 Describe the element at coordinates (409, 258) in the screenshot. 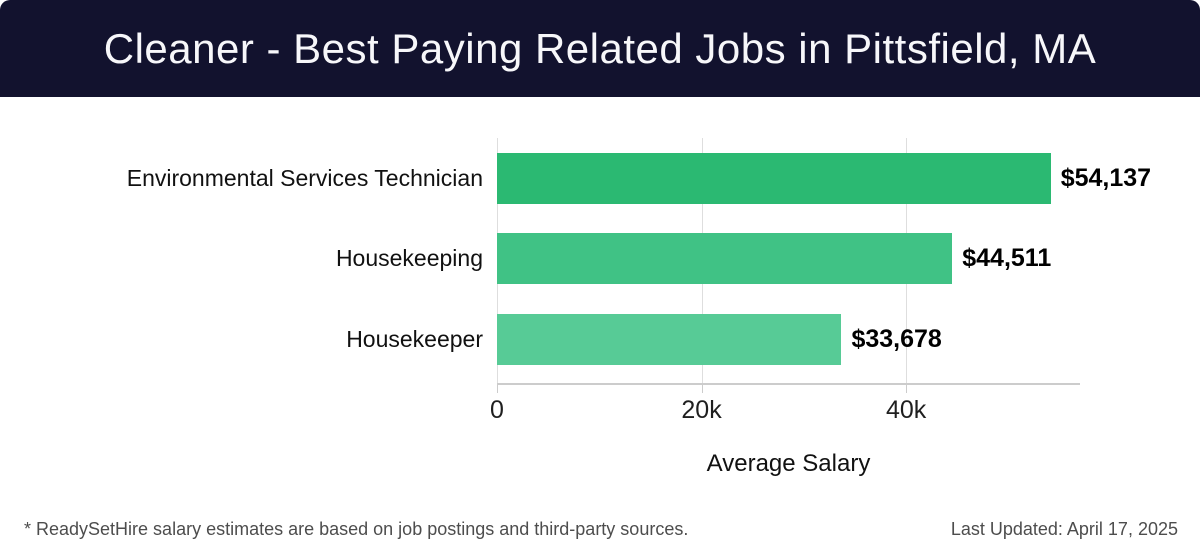

I see `category-label: Housekeeping` at that location.